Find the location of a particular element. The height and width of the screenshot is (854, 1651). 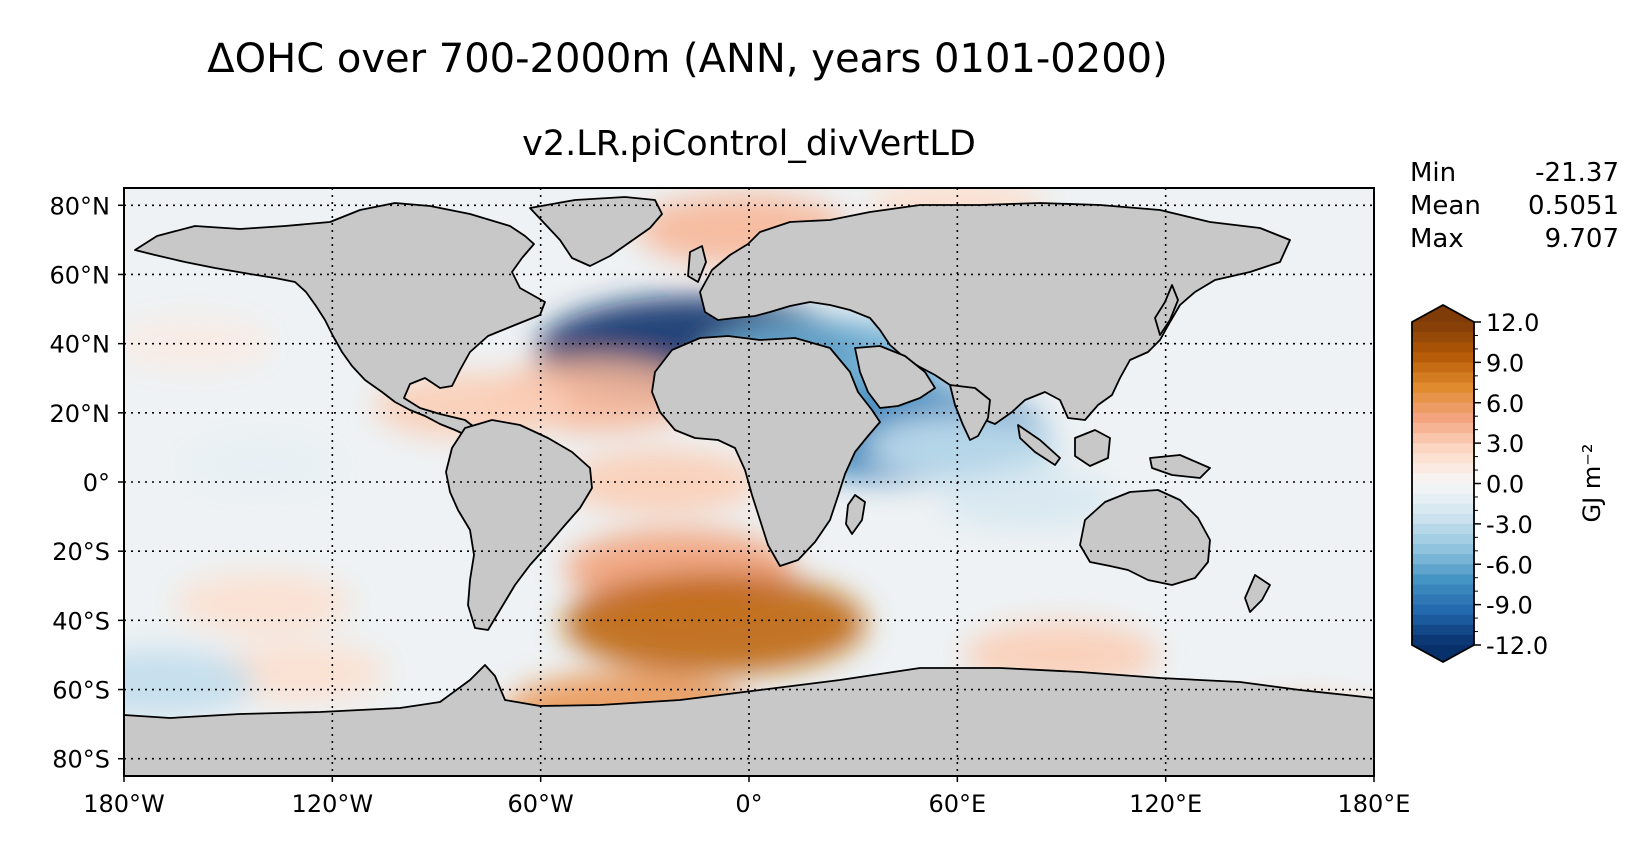

lon-tick-label-2: 60°W is located at coordinates (541, 804).